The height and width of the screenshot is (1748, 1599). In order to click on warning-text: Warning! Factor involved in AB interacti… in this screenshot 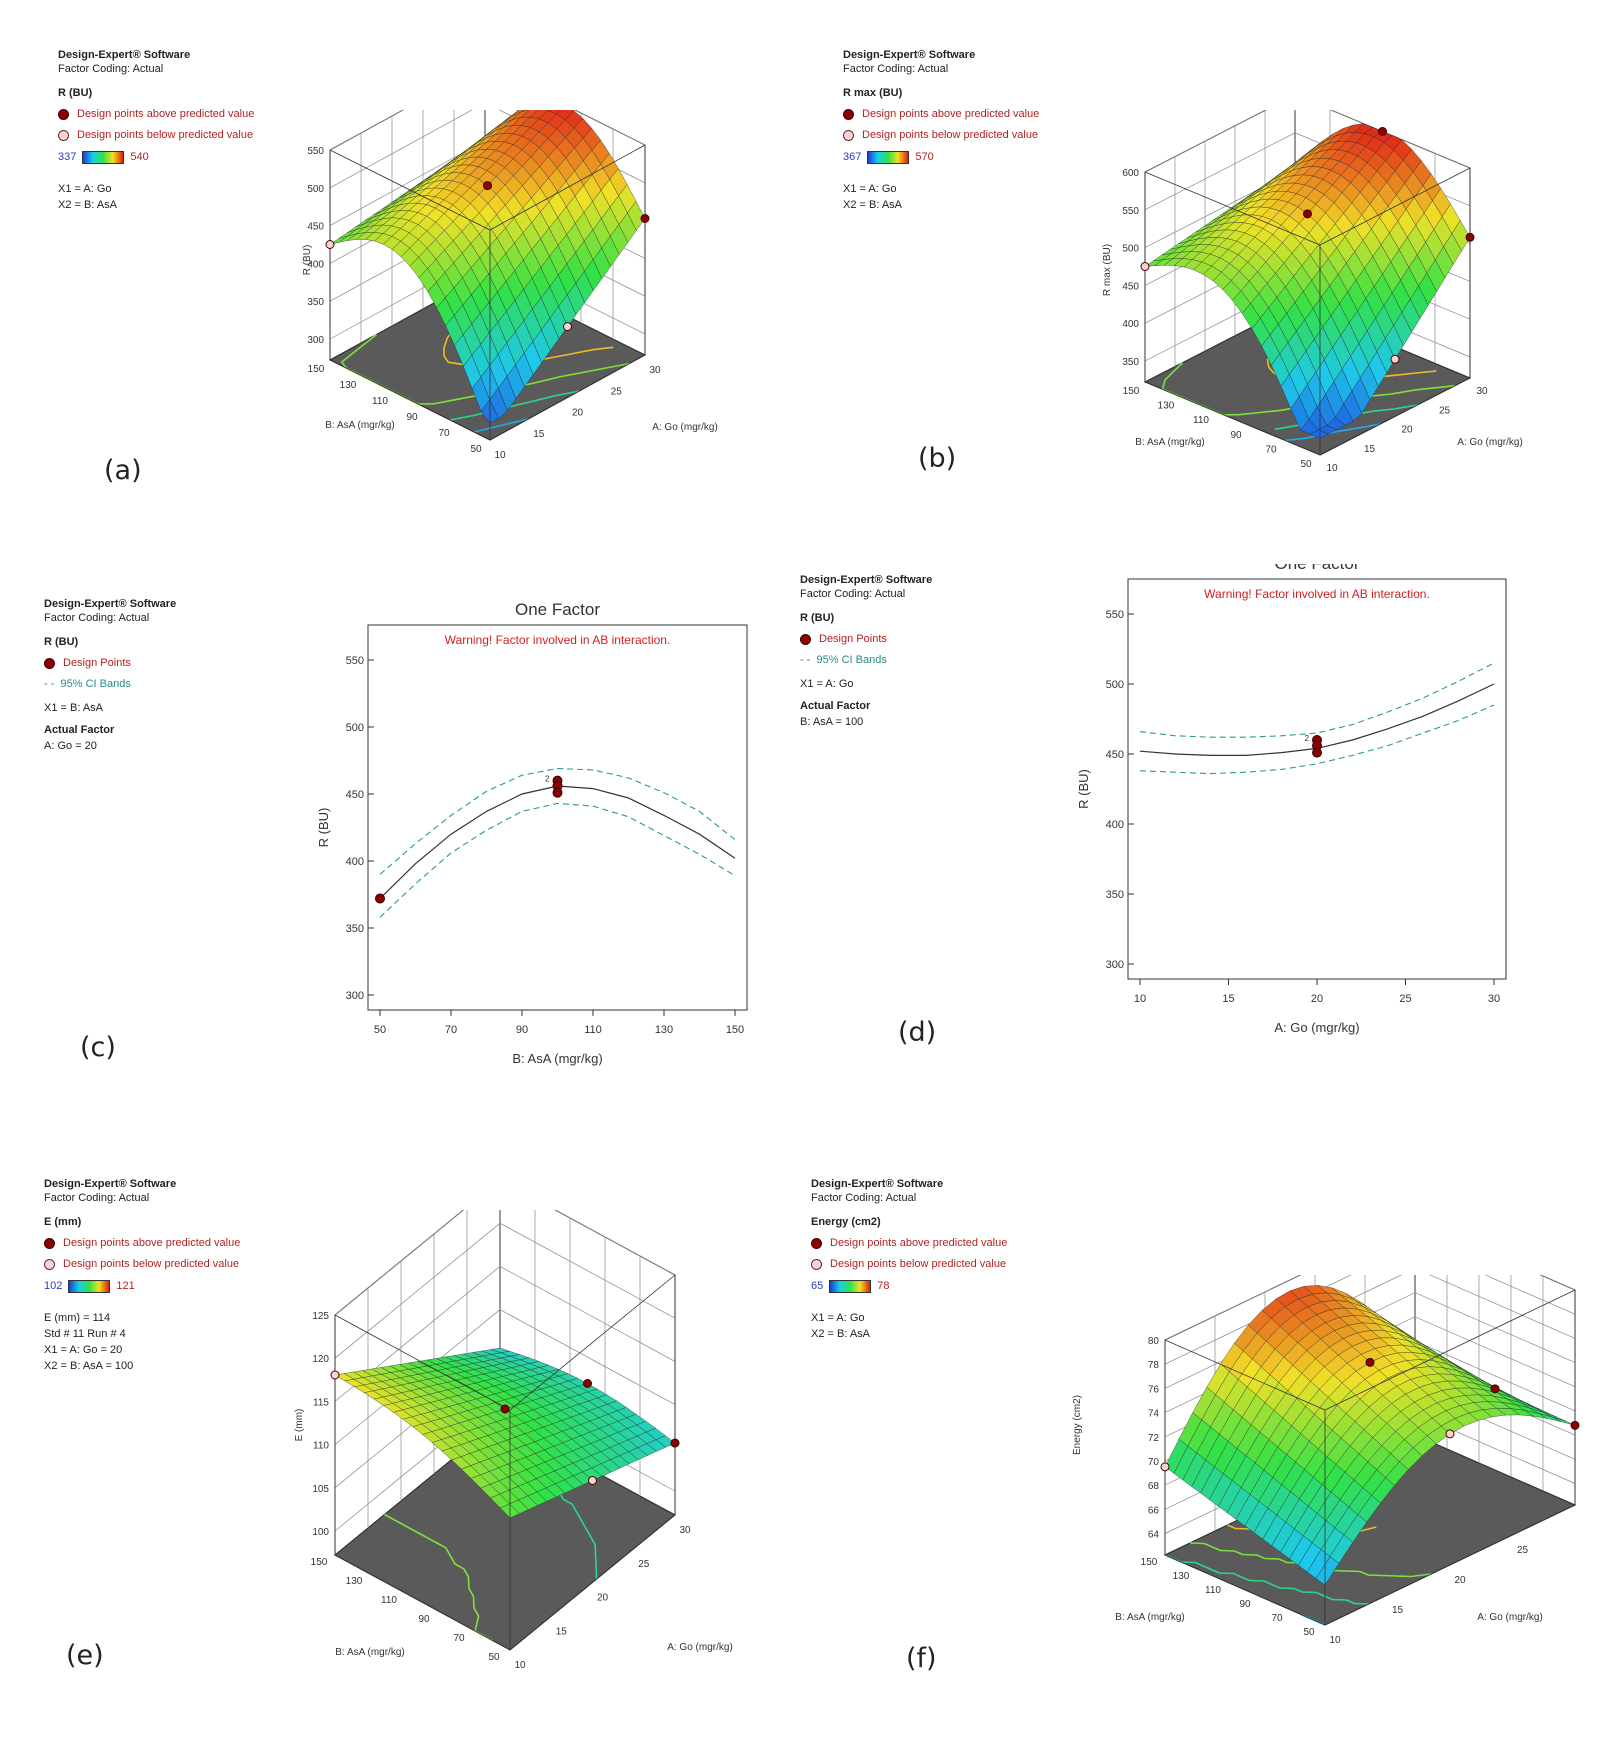, I will do `click(1317, 594)`.